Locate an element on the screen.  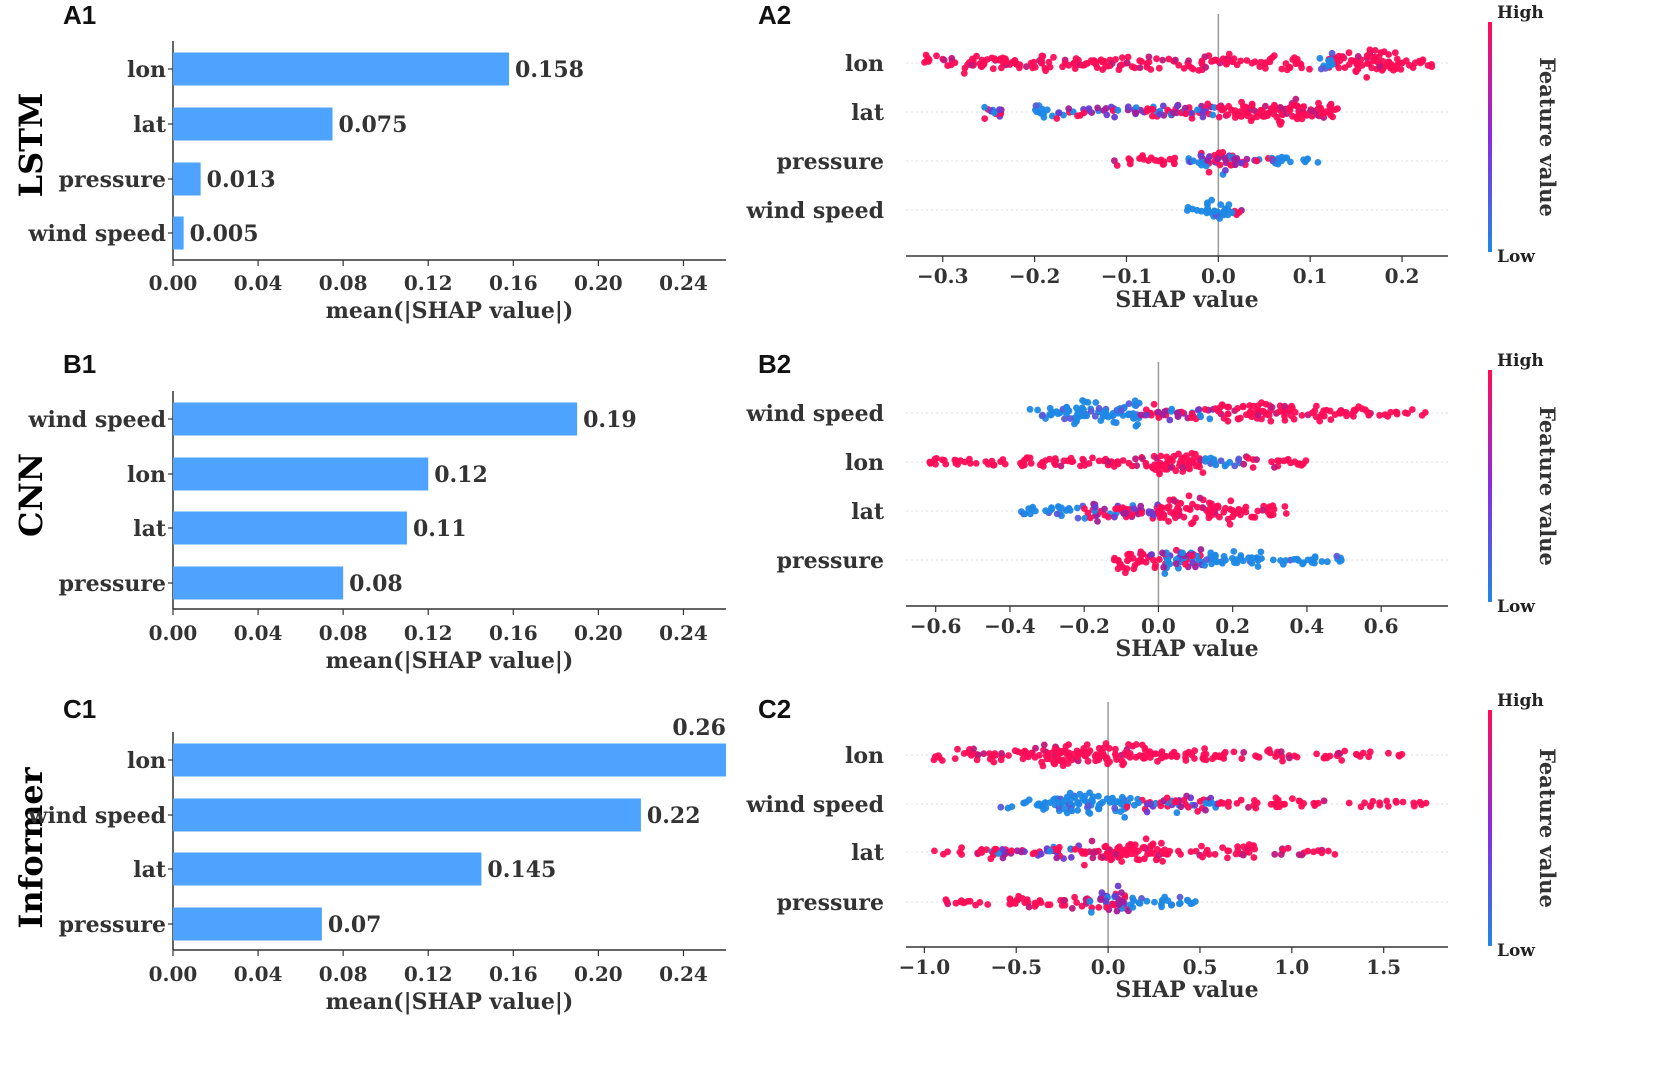
value-label: 0.26 is located at coordinates (699, 728).